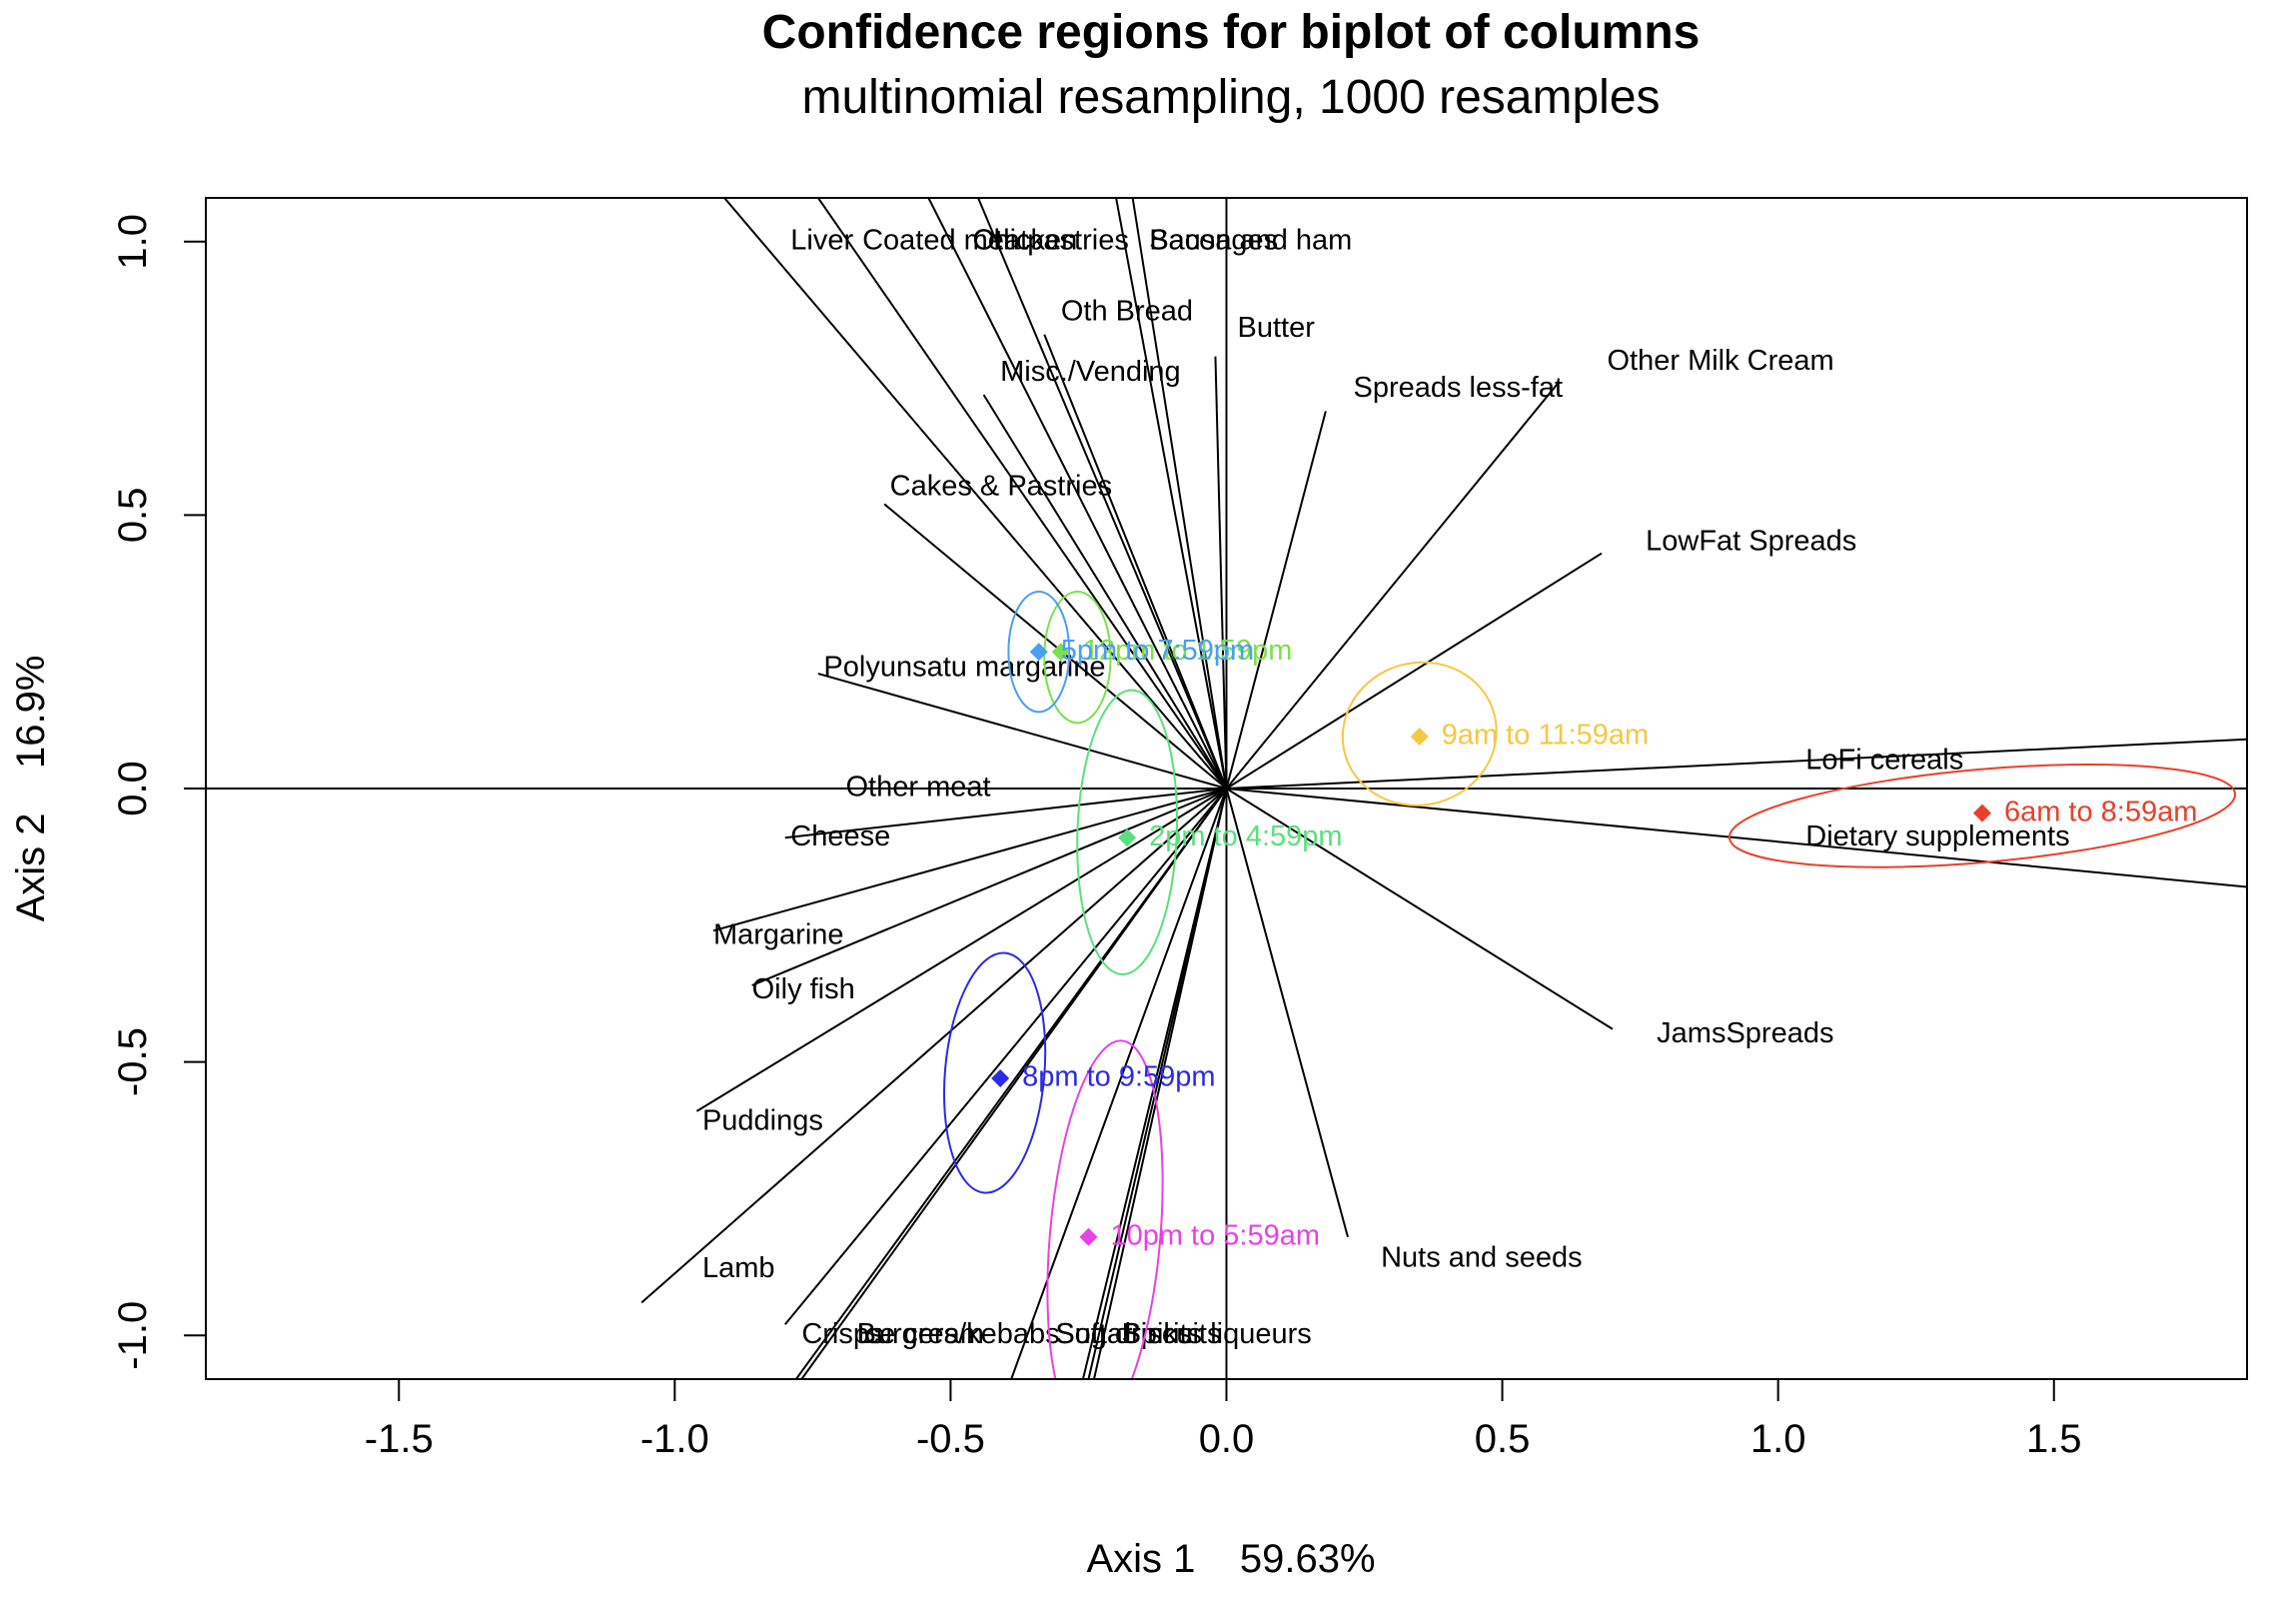 Image resolution: width=2296 pixels, height=1605 pixels. Describe the element at coordinates (1231, 32) in the screenshot. I see `chart-title: Confidence regions for biplot of columns` at that location.